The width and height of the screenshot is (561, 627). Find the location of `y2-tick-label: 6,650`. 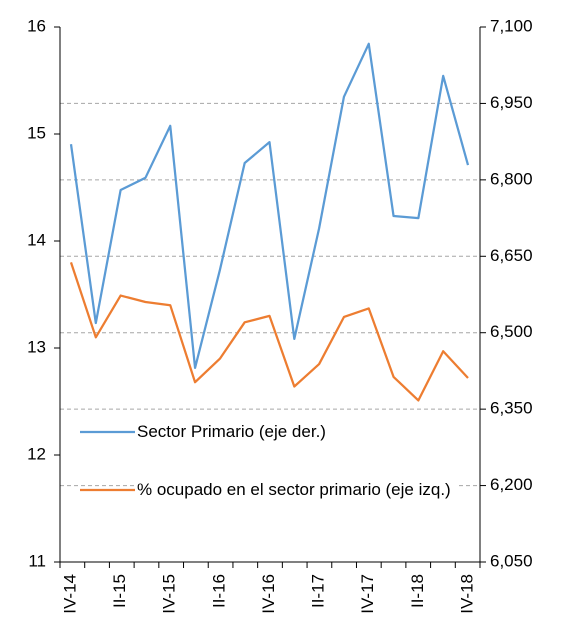

y2-tick-label: 6,650 is located at coordinates (511, 255).